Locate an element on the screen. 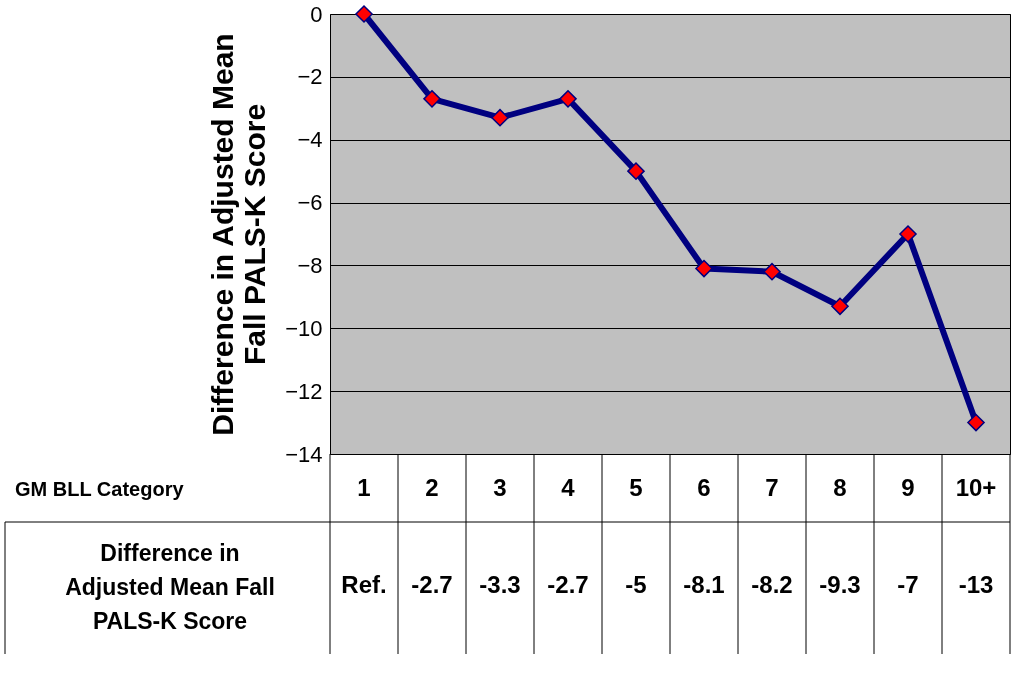 The width and height of the screenshot is (1022, 696). y-tick-label: −10 is located at coordinates (304, 328).